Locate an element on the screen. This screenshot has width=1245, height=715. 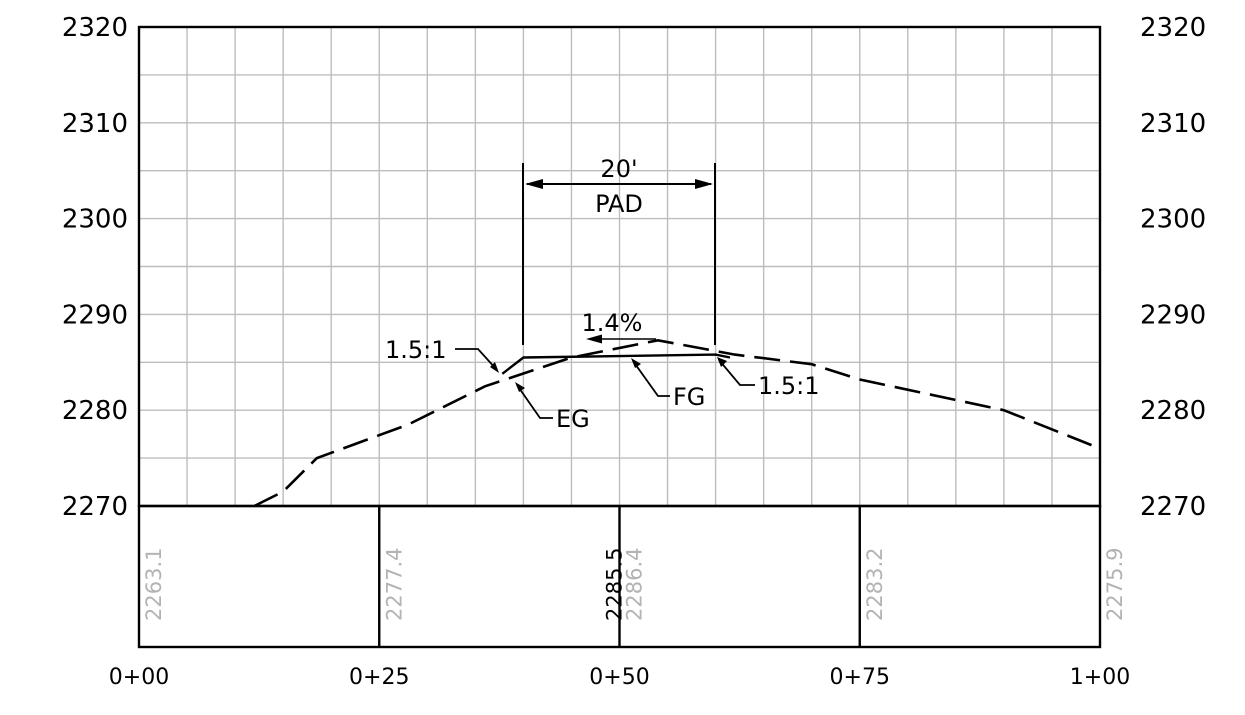
fg-arrow is located at coordinates (636, 363).